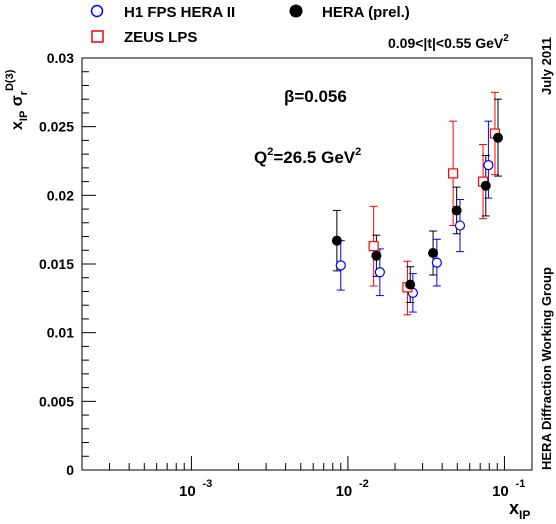  I want to click on y-tick-label: 0, so click(70, 470).